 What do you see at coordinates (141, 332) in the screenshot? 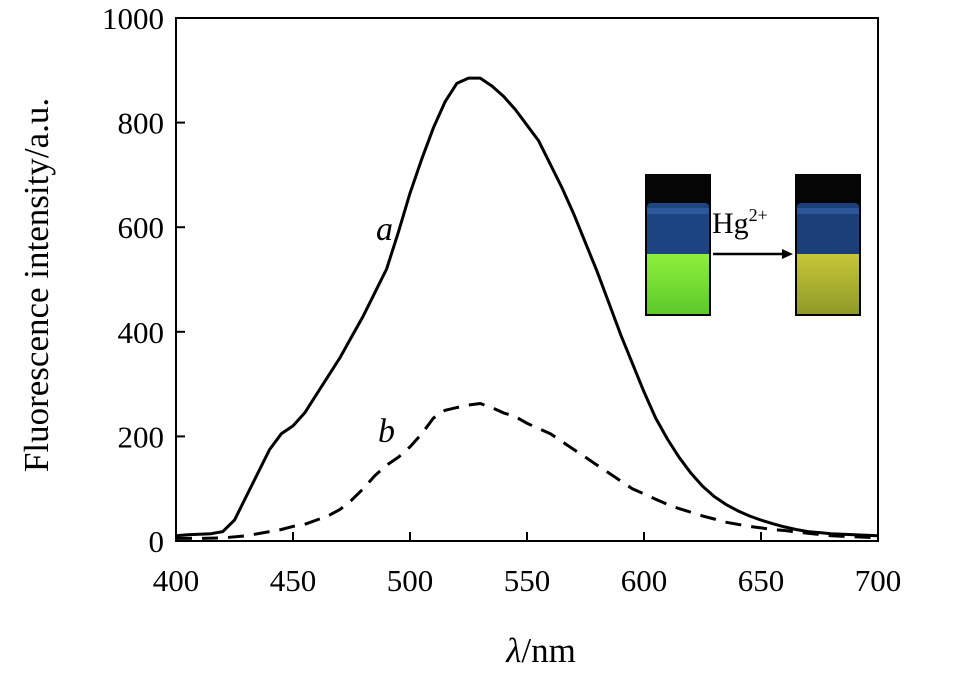
I see `y-tick-label: 400` at bounding box center [141, 332].